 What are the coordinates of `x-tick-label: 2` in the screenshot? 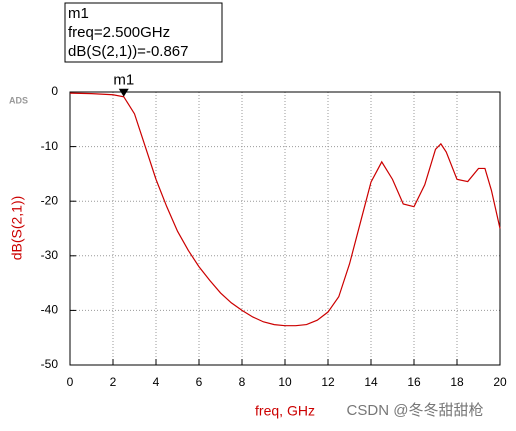 It's located at (113, 382).